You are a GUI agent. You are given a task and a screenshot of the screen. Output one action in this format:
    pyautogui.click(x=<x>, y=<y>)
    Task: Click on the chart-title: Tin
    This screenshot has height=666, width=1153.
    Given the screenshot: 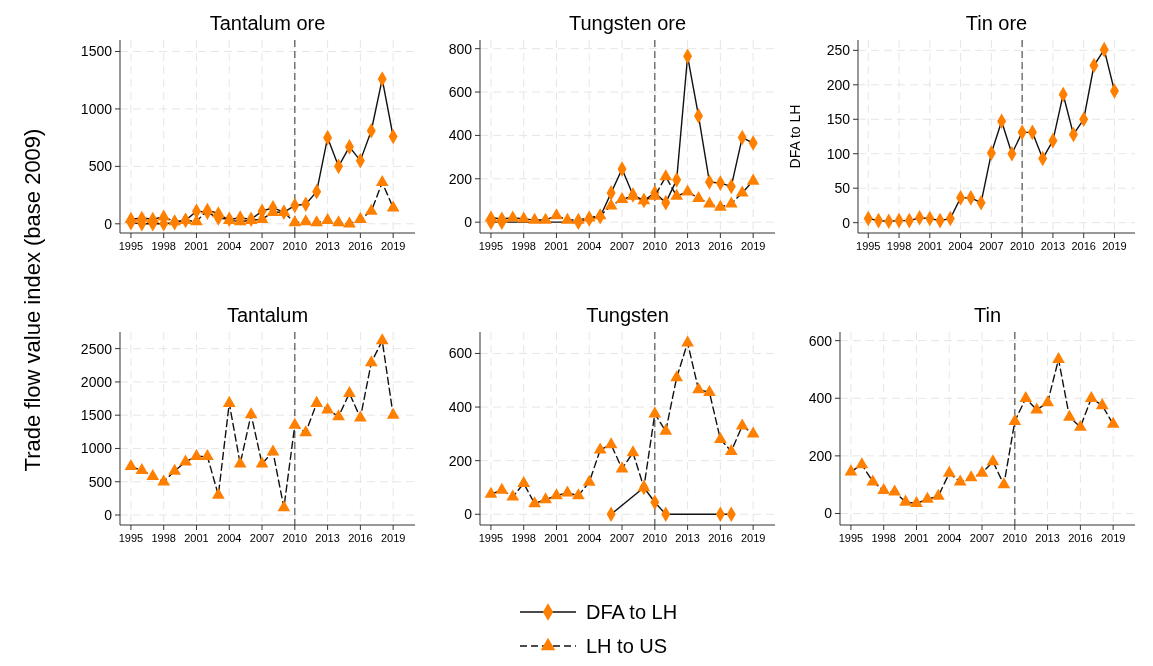 What is the action you would take?
    pyautogui.click(x=987, y=315)
    